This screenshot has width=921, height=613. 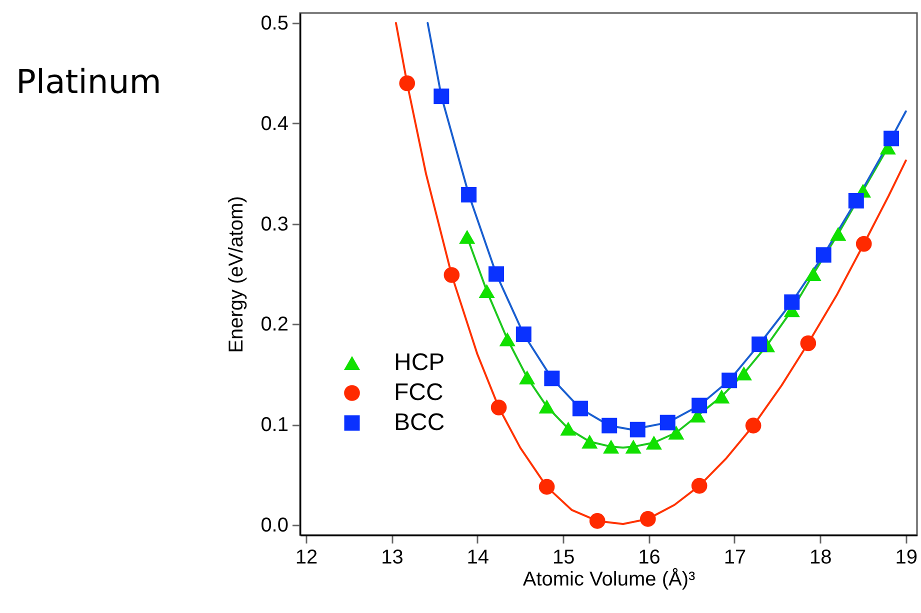 I want to click on legend-label: HCP, so click(x=419, y=362).